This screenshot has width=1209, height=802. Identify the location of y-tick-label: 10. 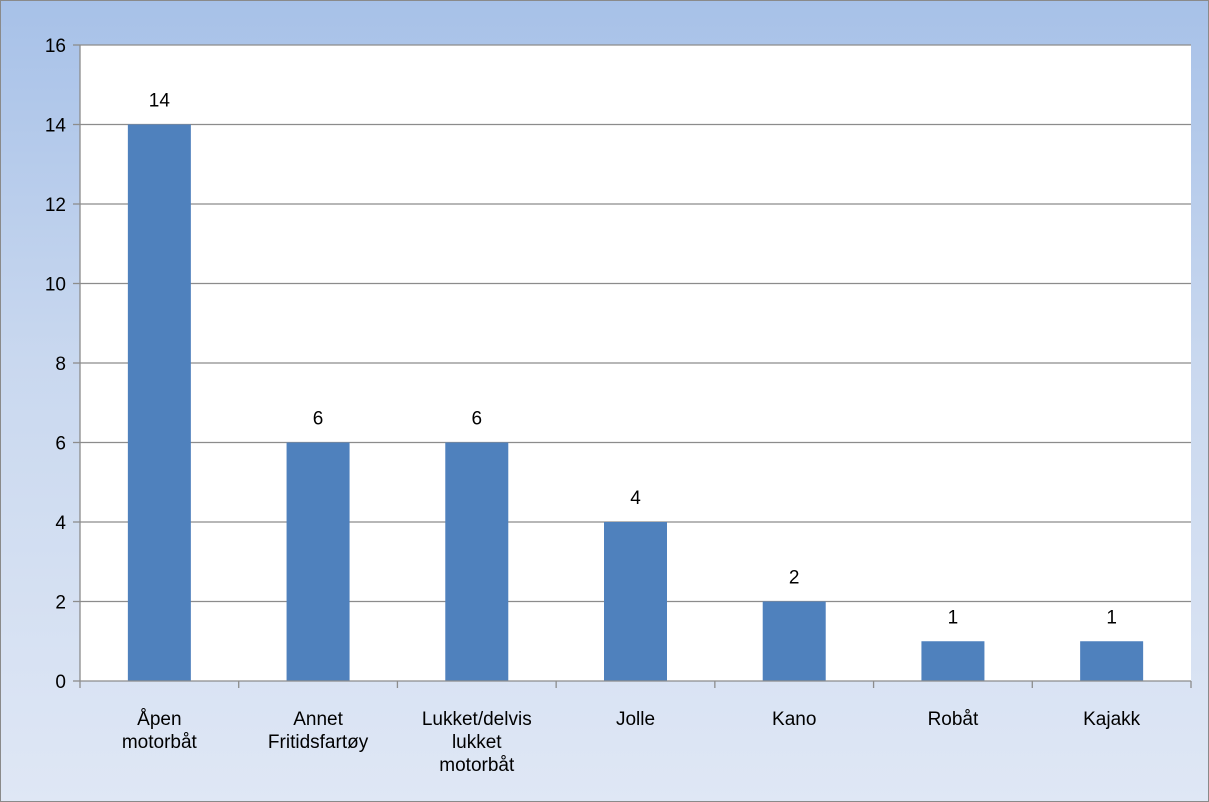
(55, 285).